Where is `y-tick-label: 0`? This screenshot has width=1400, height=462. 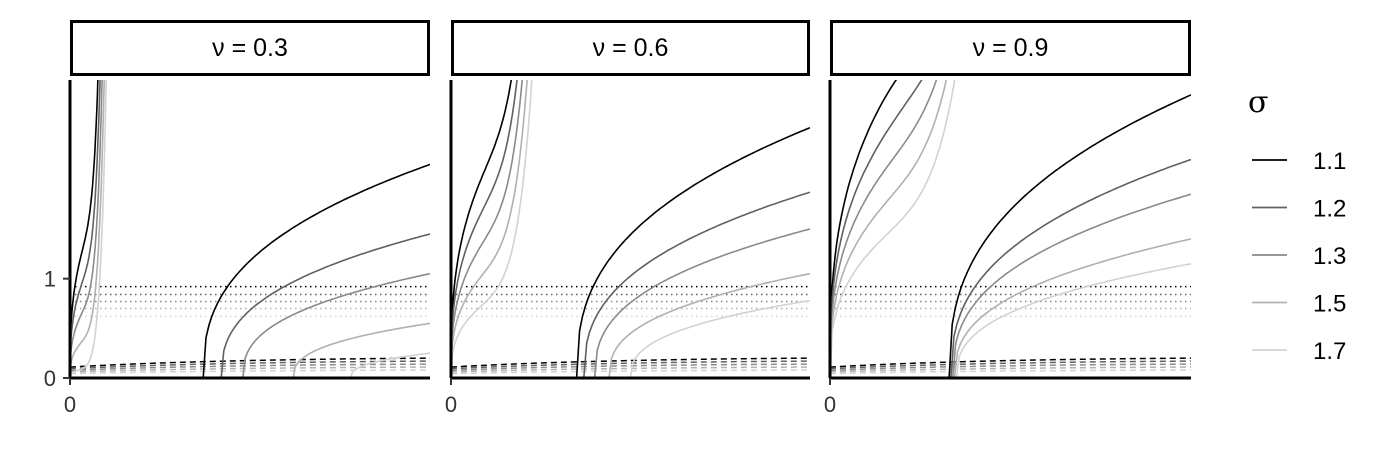 y-tick-label: 0 is located at coordinates (50, 378).